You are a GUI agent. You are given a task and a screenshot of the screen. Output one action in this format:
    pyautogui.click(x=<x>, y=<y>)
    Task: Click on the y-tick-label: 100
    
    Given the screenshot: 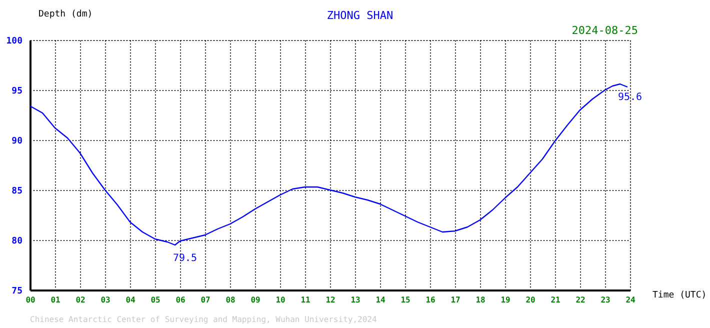 What is the action you would take?
    pyautogui.click(x=14, y=41)
    